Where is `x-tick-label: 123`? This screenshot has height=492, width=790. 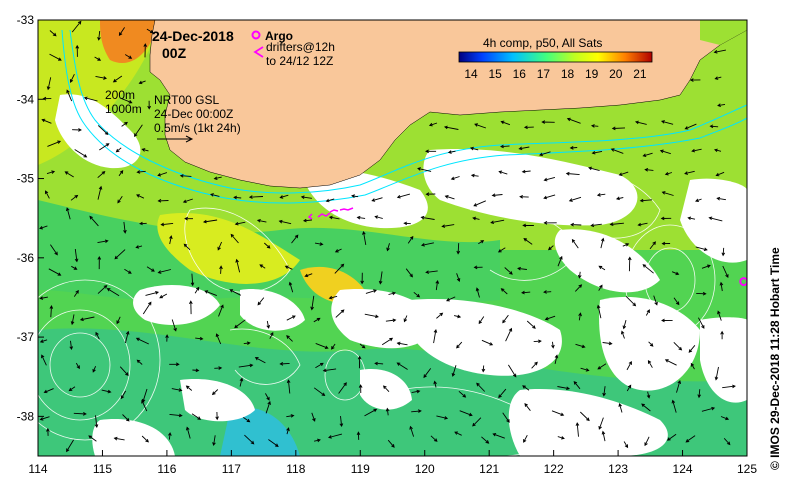 x-tick-label: 123 is located at coordinates (618, 469).